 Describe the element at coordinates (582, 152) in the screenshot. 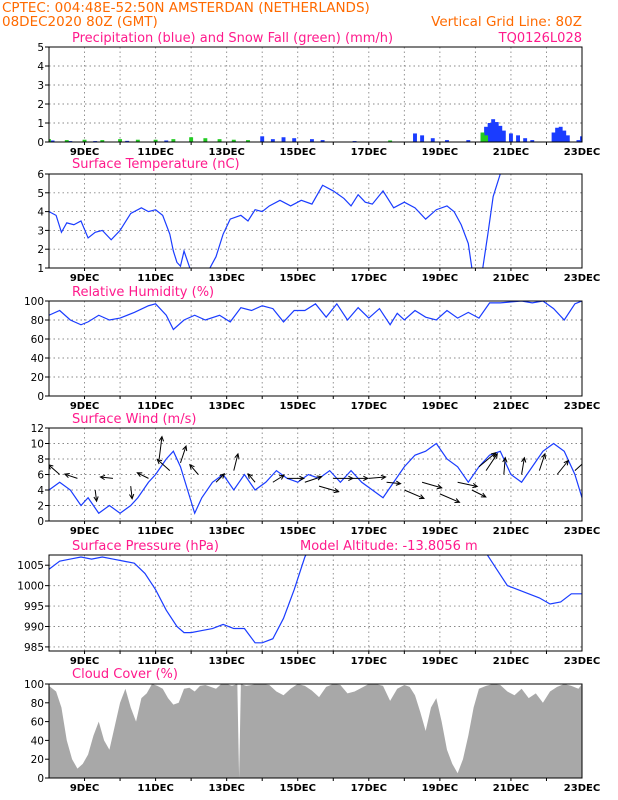

I see `precip-xtick-label: 23DEC` at that location.